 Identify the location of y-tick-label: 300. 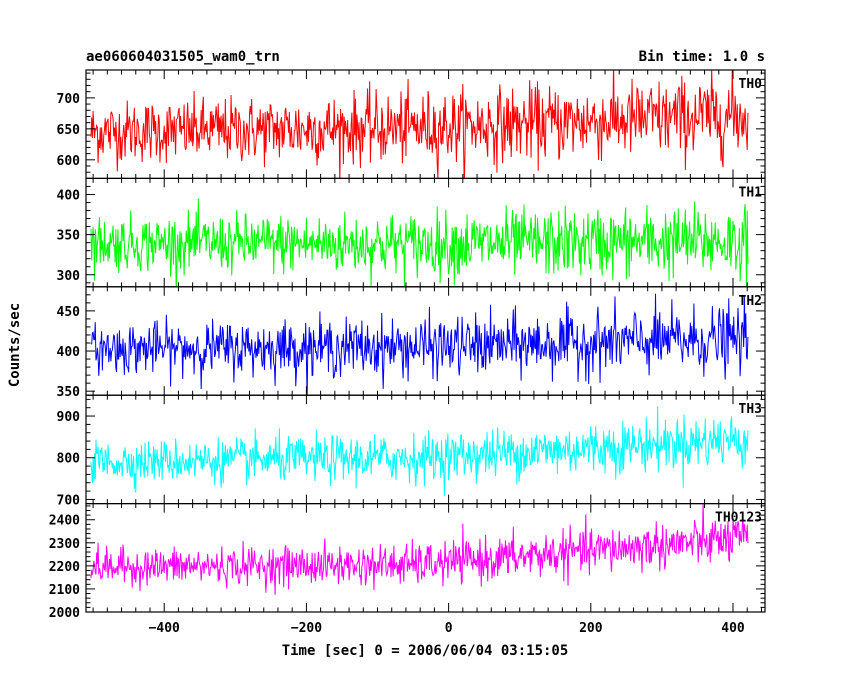
(69, 276).